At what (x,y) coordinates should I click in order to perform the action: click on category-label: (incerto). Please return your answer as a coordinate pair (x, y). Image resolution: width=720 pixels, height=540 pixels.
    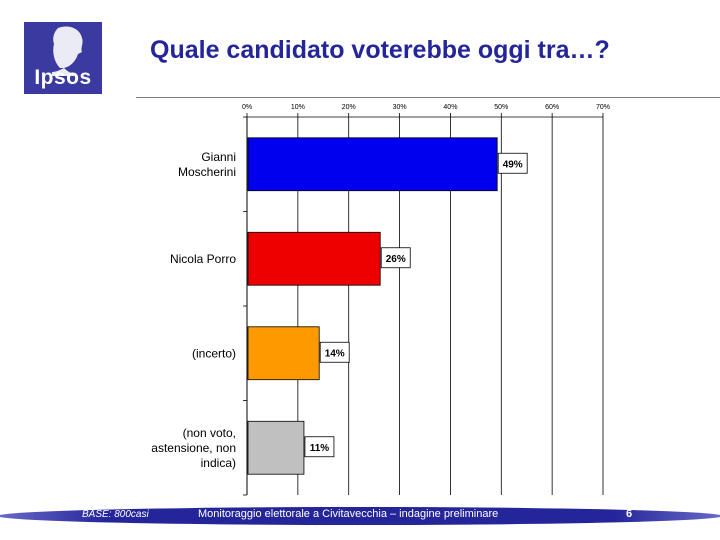
    Looking at the image, I should click on (214, 353).